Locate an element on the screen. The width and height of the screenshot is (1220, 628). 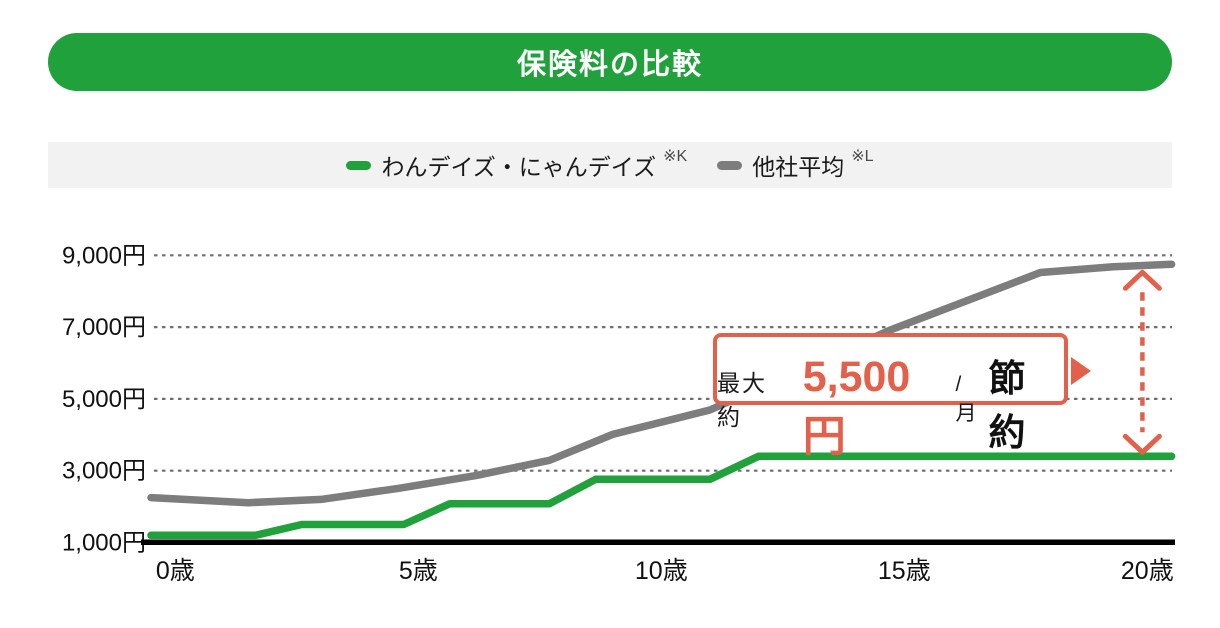
legend-footnote-l: ※L is located at coordinates (862, 156).